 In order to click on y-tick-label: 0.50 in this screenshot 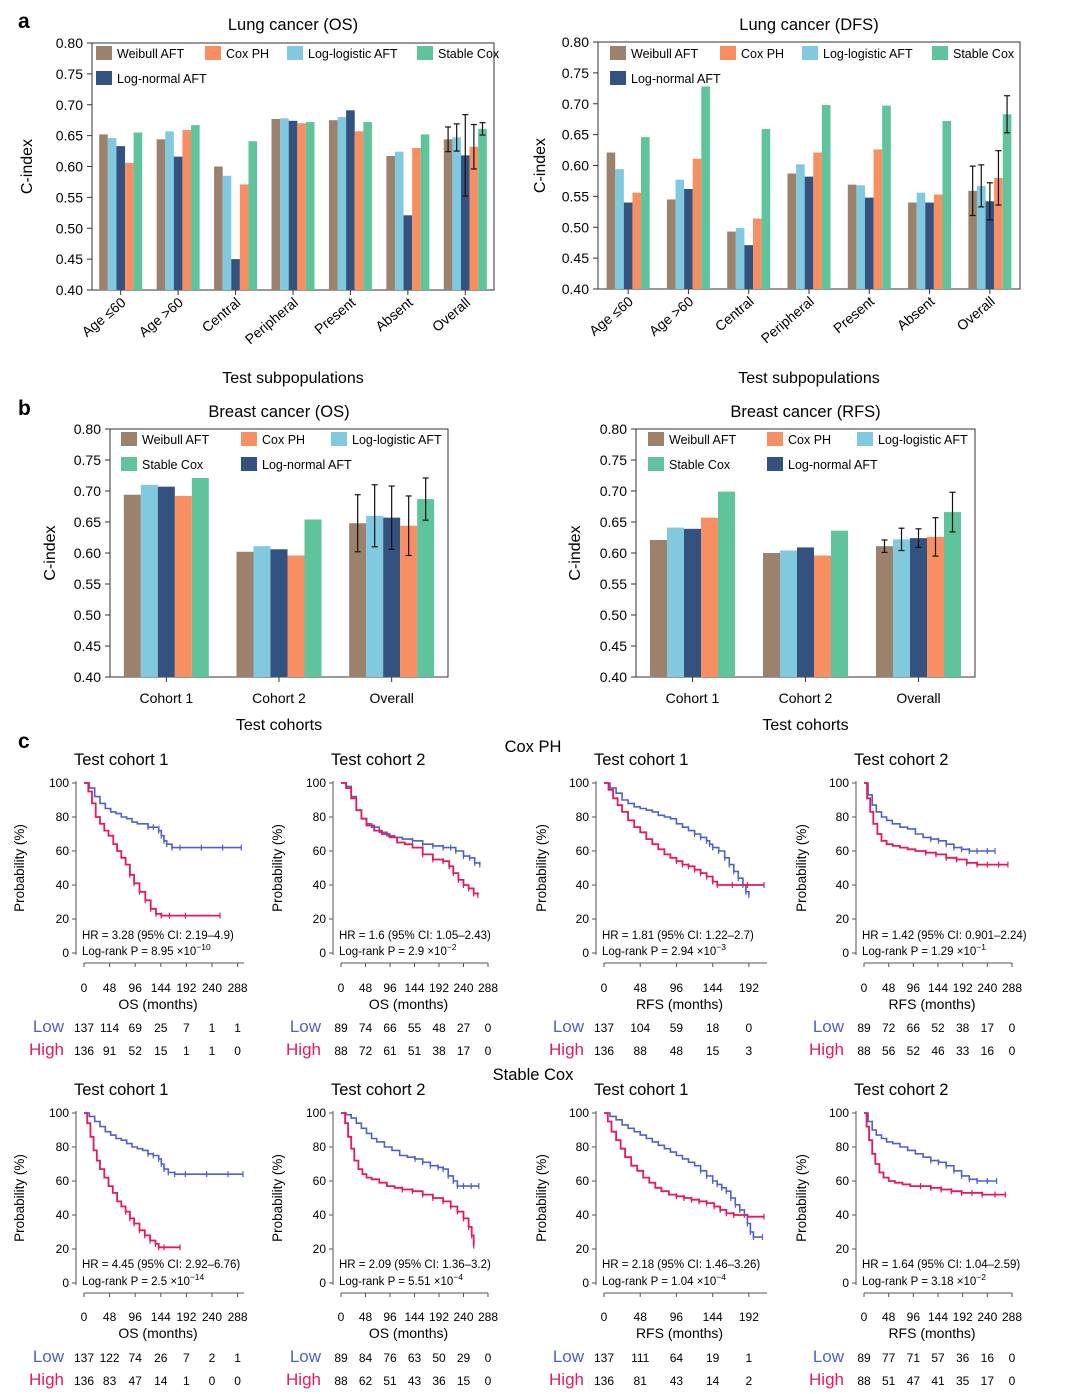, I will do `click(575, 227)`.